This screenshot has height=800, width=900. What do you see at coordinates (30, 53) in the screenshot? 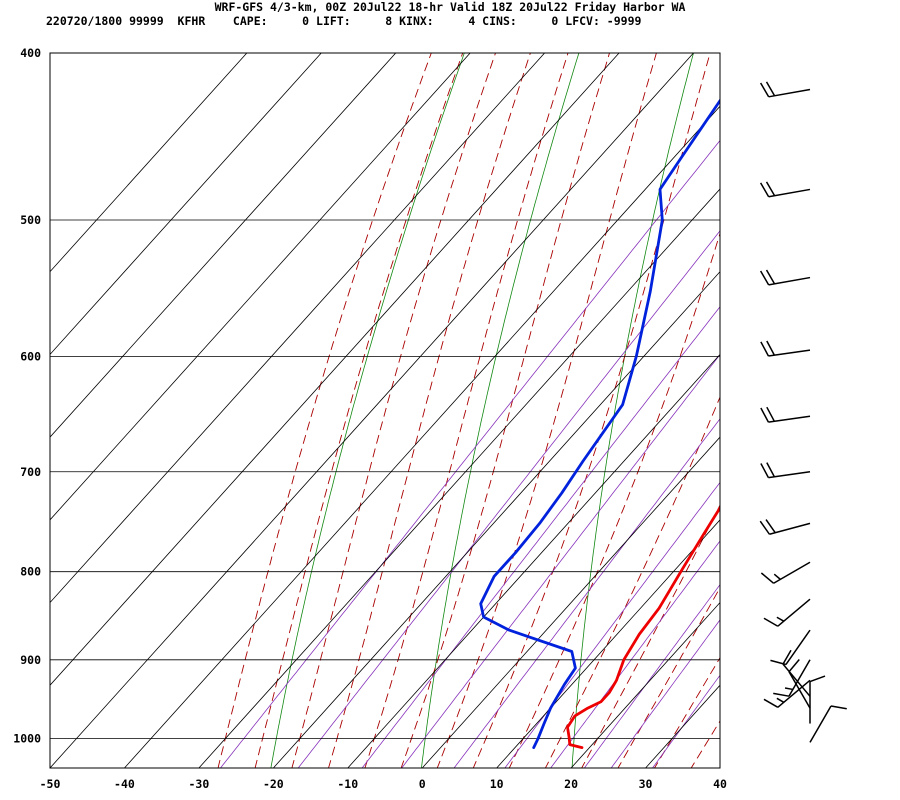
I see `y-tick-label: 400` at bounding box center [30, 53].